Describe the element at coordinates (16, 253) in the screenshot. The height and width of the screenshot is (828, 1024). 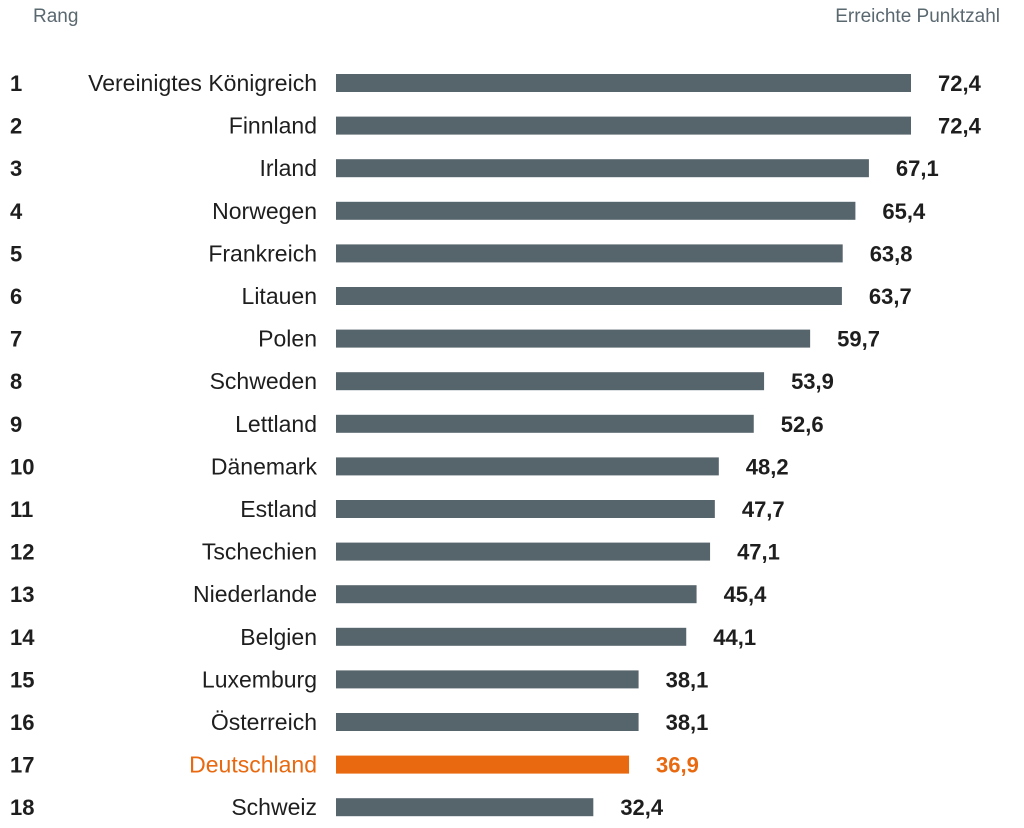
I see `rank-label: 5` at that location.